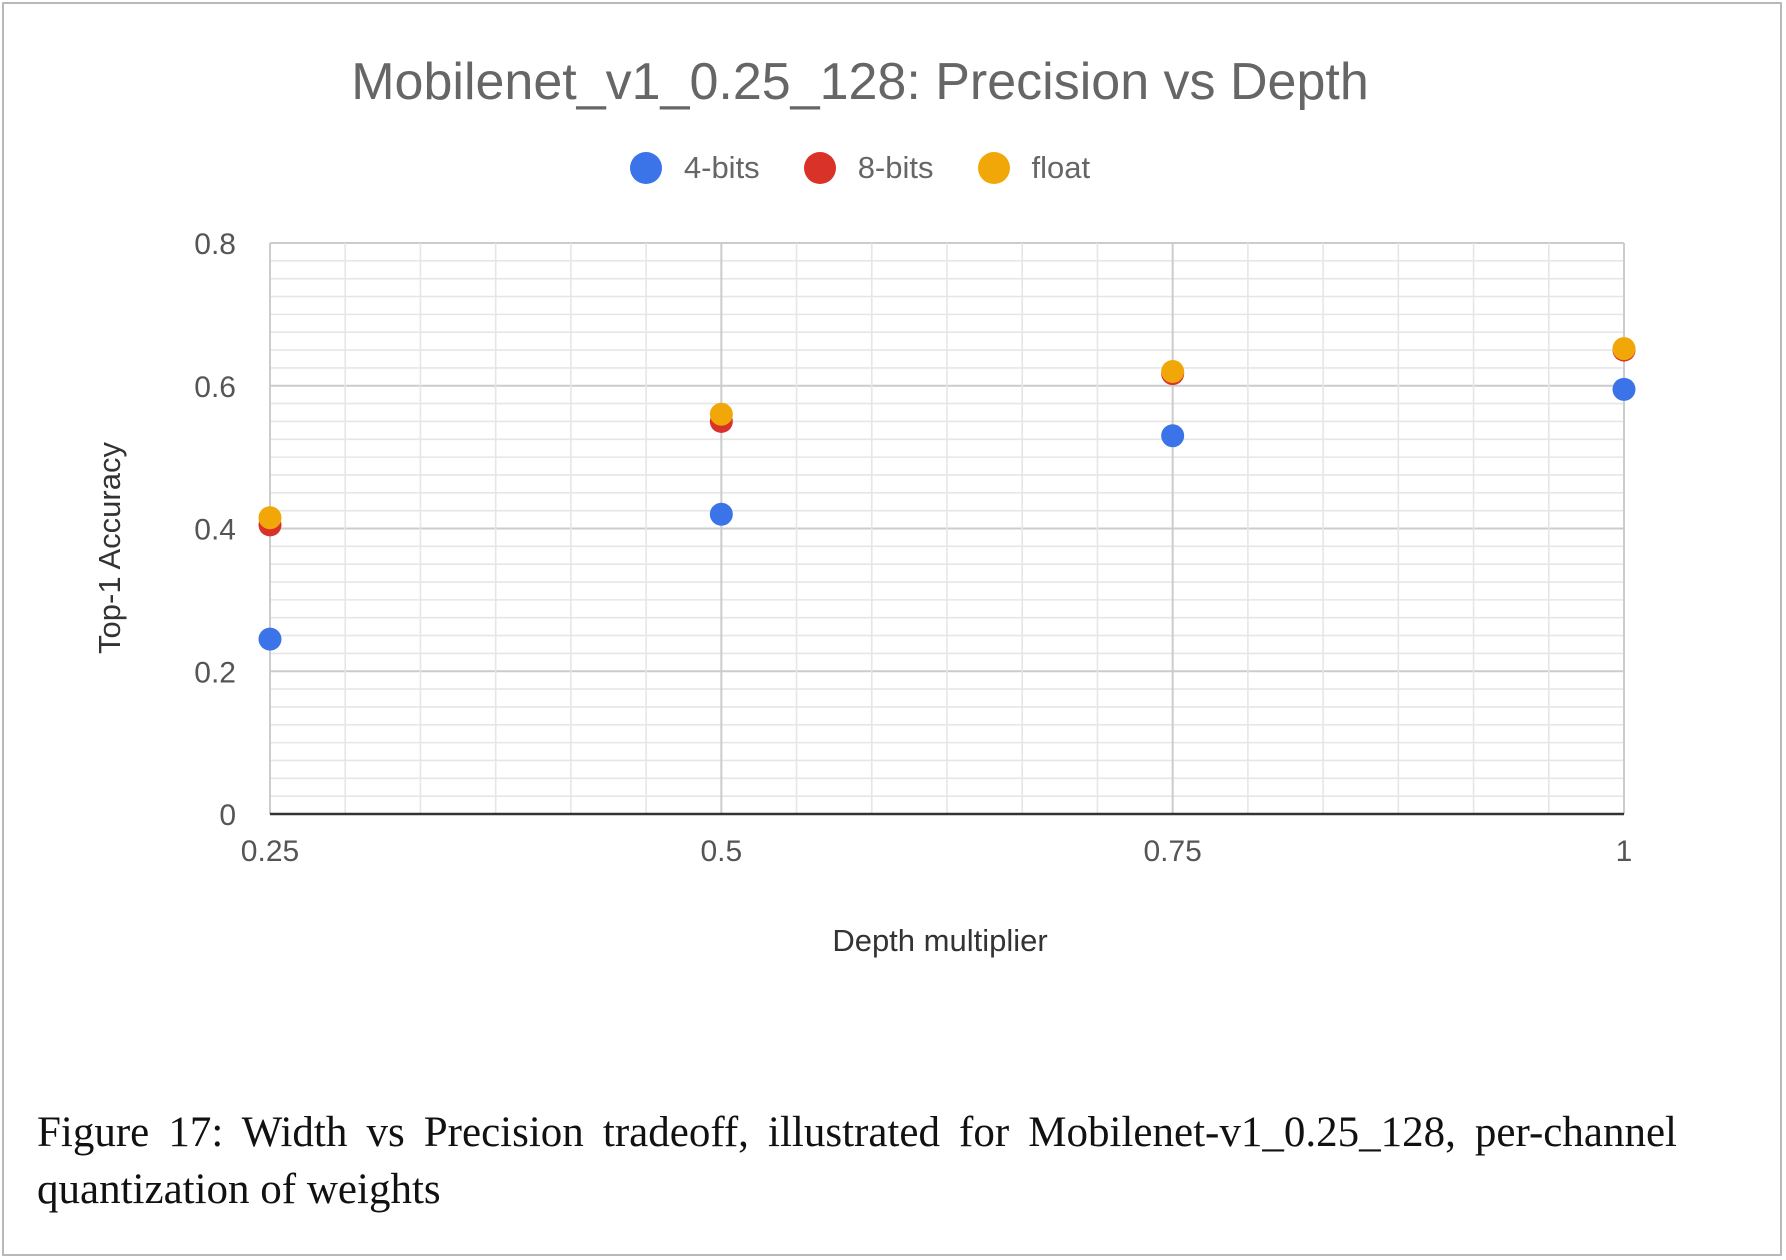  Describe the element at coordinates (645, 168) in the screenshot. I see `legend-marker-4-bits` at that location.